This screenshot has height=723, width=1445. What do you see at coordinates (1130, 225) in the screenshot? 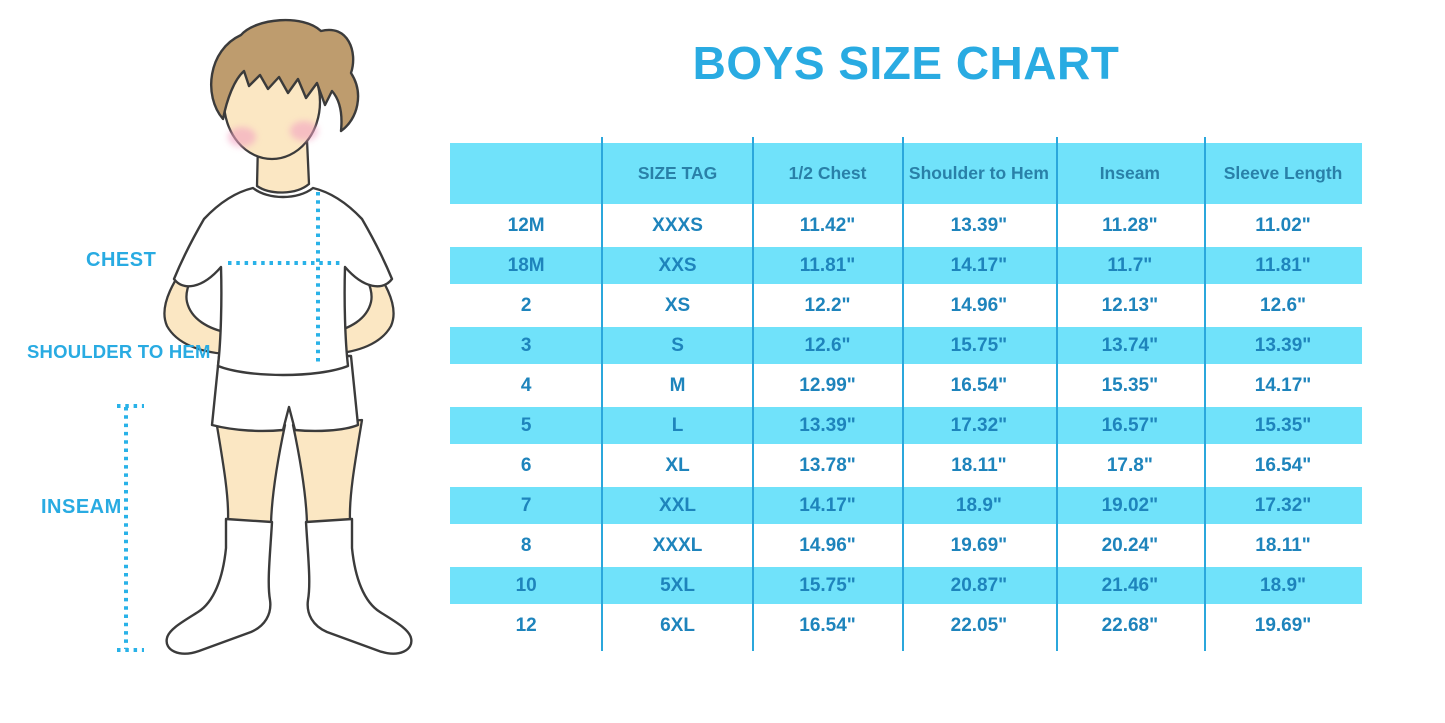
I see `inseam-cell: 11.28"` at bounding box center [1130, 225].